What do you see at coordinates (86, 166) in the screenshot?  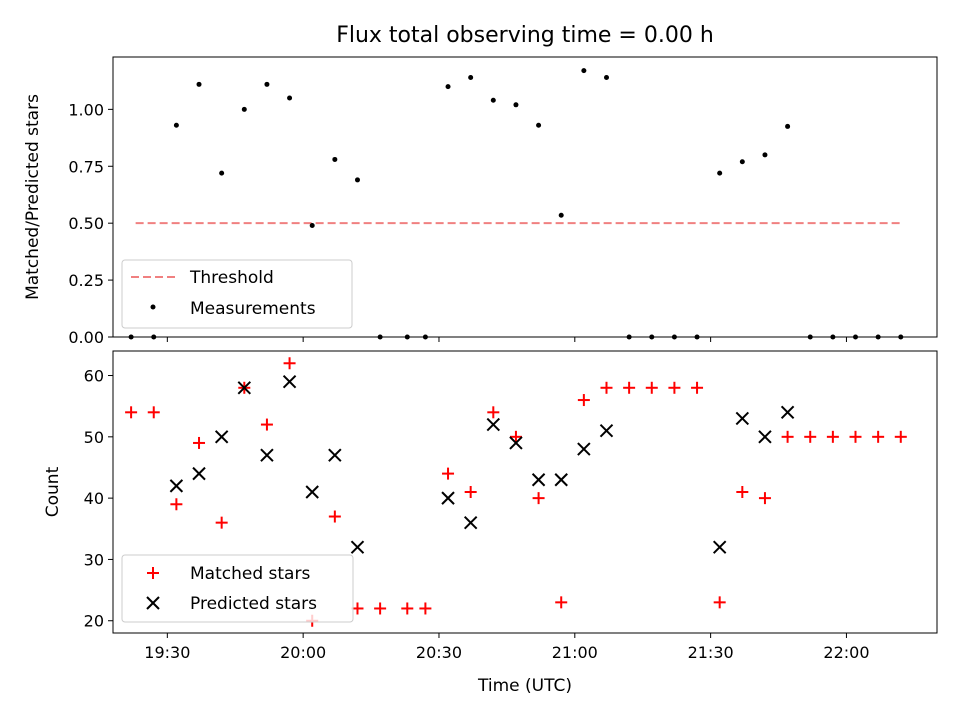 I see `top-y-tick-label-3: 0.75` at bounding box center [86, 166].